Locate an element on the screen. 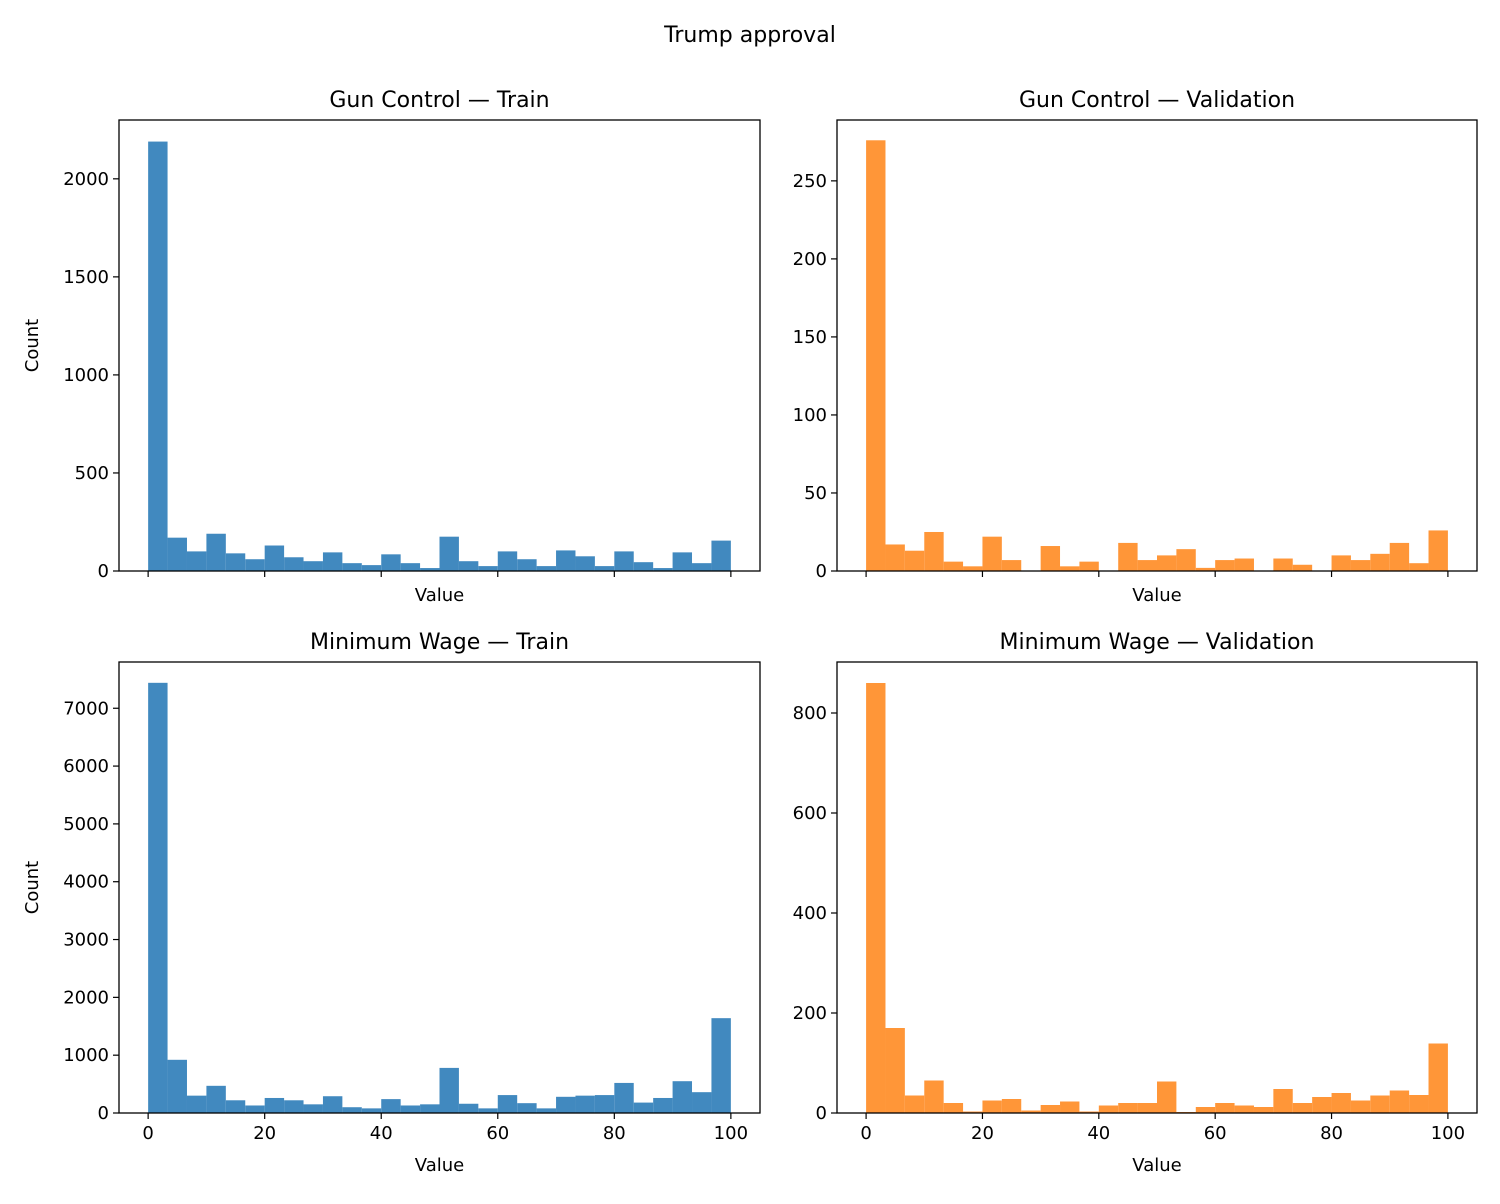 Image resolution: width=1500 pixels, height=1204 pixels. x-tick-label: 60 is located at coordinates (1215, 1133).